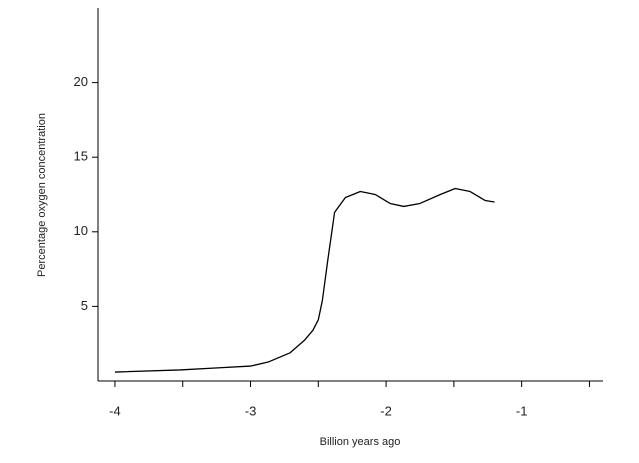 Image resolution: width=639 pixels, height=463 pixels. I want to click on y-tick-label: 5, so click(84, 305).